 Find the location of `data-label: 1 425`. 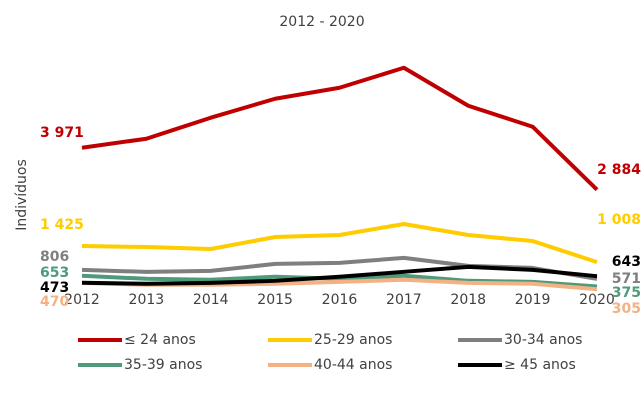

data-label: 1 425 is located at coordinates (62, 225).